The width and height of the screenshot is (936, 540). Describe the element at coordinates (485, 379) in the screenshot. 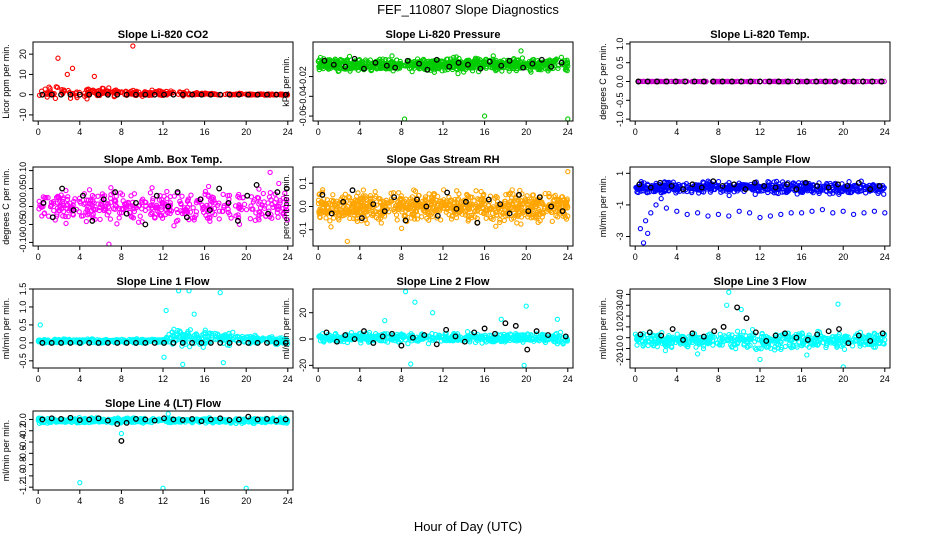

I see `x-tick-label: 16` at that location.